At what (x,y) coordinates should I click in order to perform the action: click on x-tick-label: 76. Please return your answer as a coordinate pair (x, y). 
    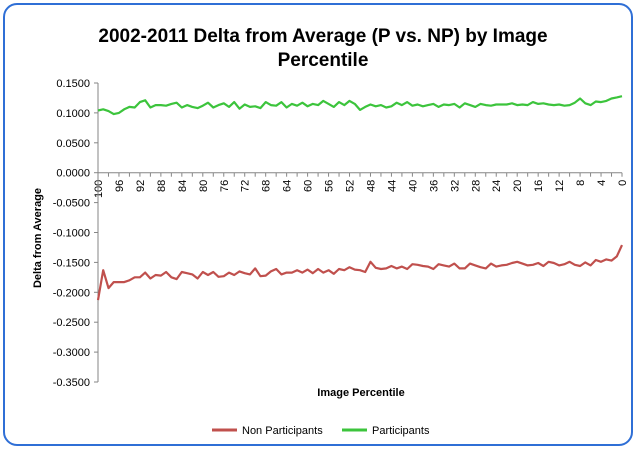
    Looking at the image, I should click on (225, 186).